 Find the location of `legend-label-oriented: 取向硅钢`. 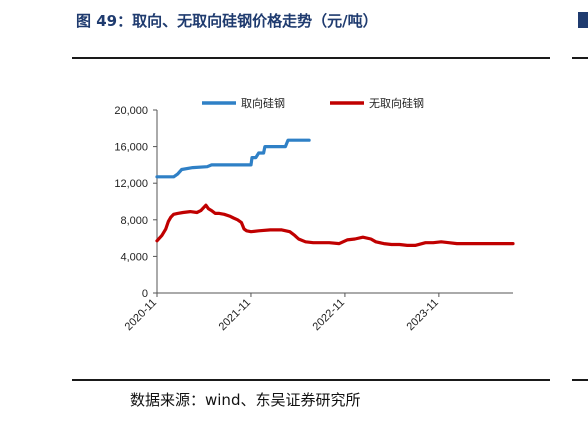

legend-label-oriented: 取向硅钢 is located at coordinates (263, 103).